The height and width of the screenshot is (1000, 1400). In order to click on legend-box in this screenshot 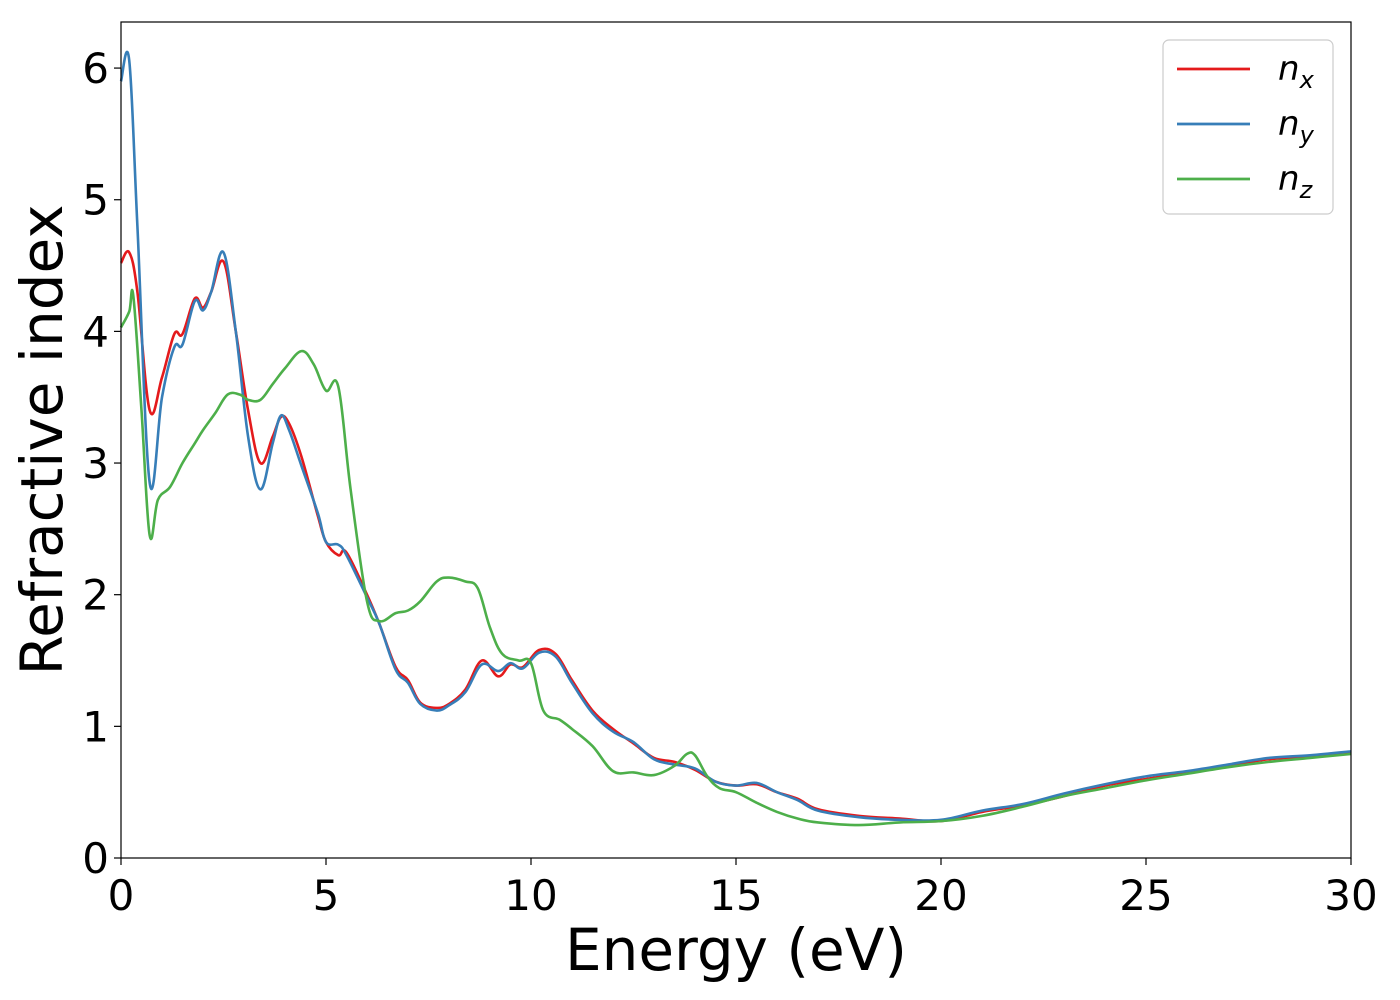, I will do `click(1248, 127)`.